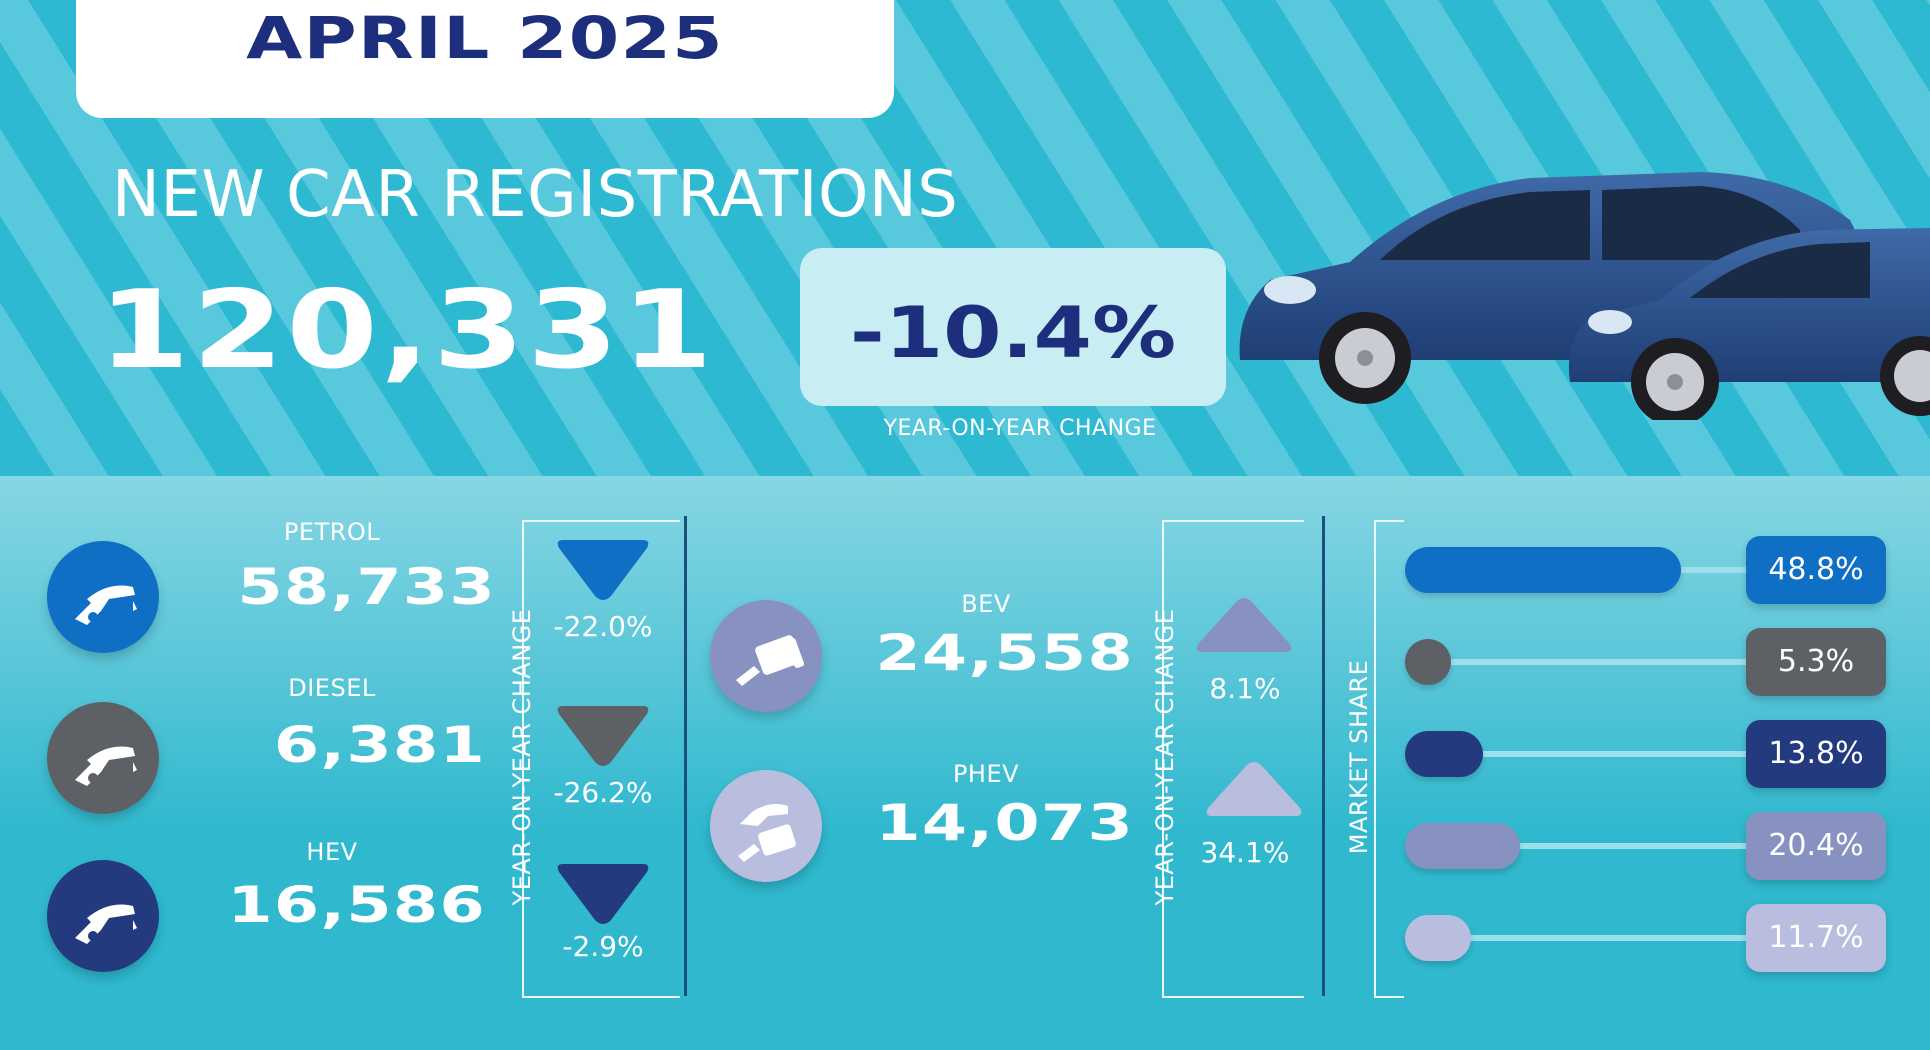 The image size is (1930, 1050). Describe the element at coordinates (766, 656) in the screenshot. I see `bev-plug-icon` at that location.